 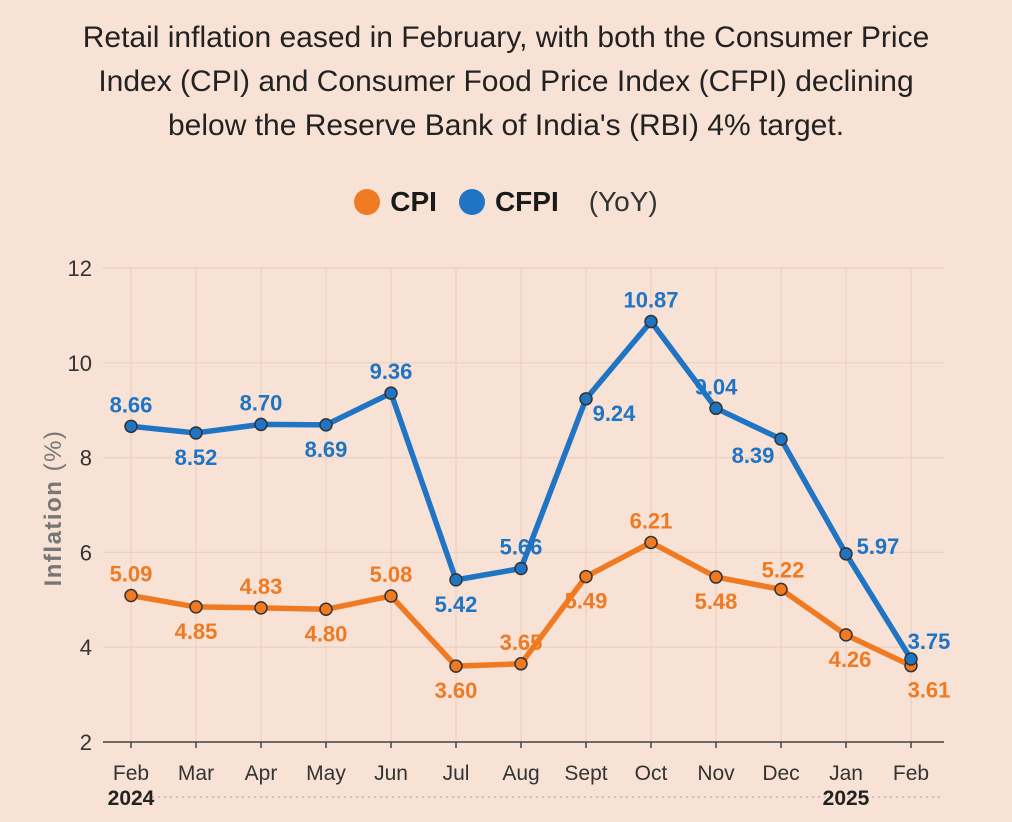 I want to click on data-label-cpi: 4.80, so click(x=326, y=633).